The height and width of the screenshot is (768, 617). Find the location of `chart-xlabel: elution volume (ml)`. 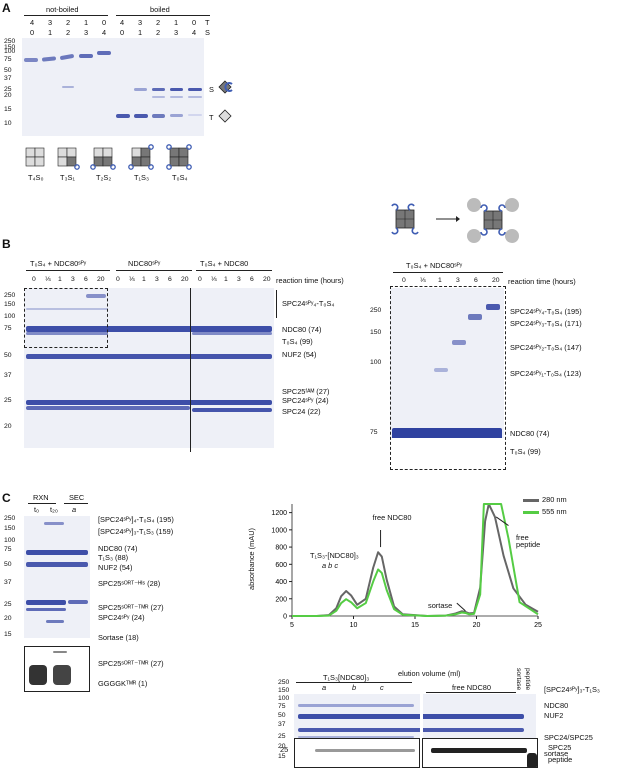

chart-xlabel: elution volume (ml) is located at coordinates (429, 673).